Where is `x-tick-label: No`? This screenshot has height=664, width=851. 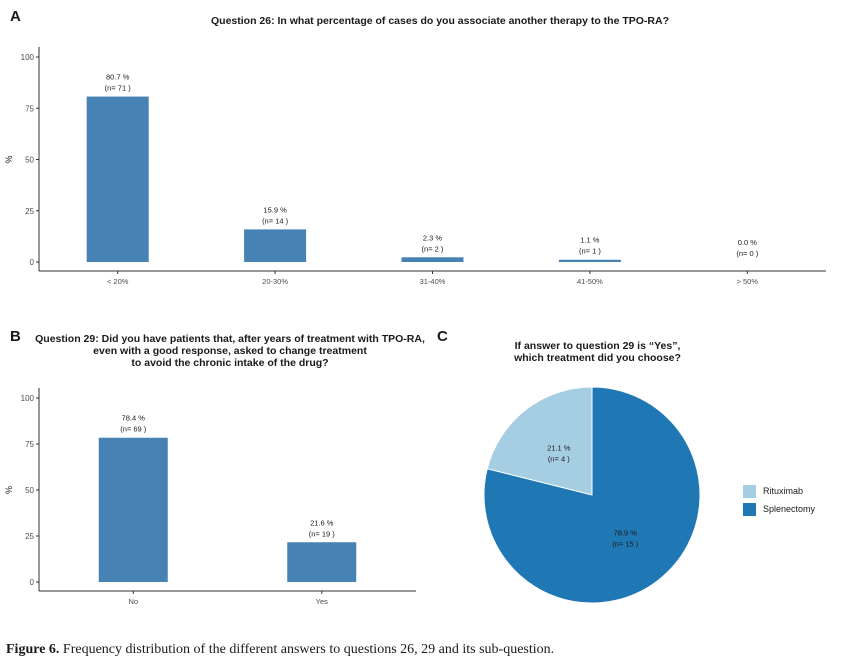 x-tick-label: No is located at coordinates (133, 601).